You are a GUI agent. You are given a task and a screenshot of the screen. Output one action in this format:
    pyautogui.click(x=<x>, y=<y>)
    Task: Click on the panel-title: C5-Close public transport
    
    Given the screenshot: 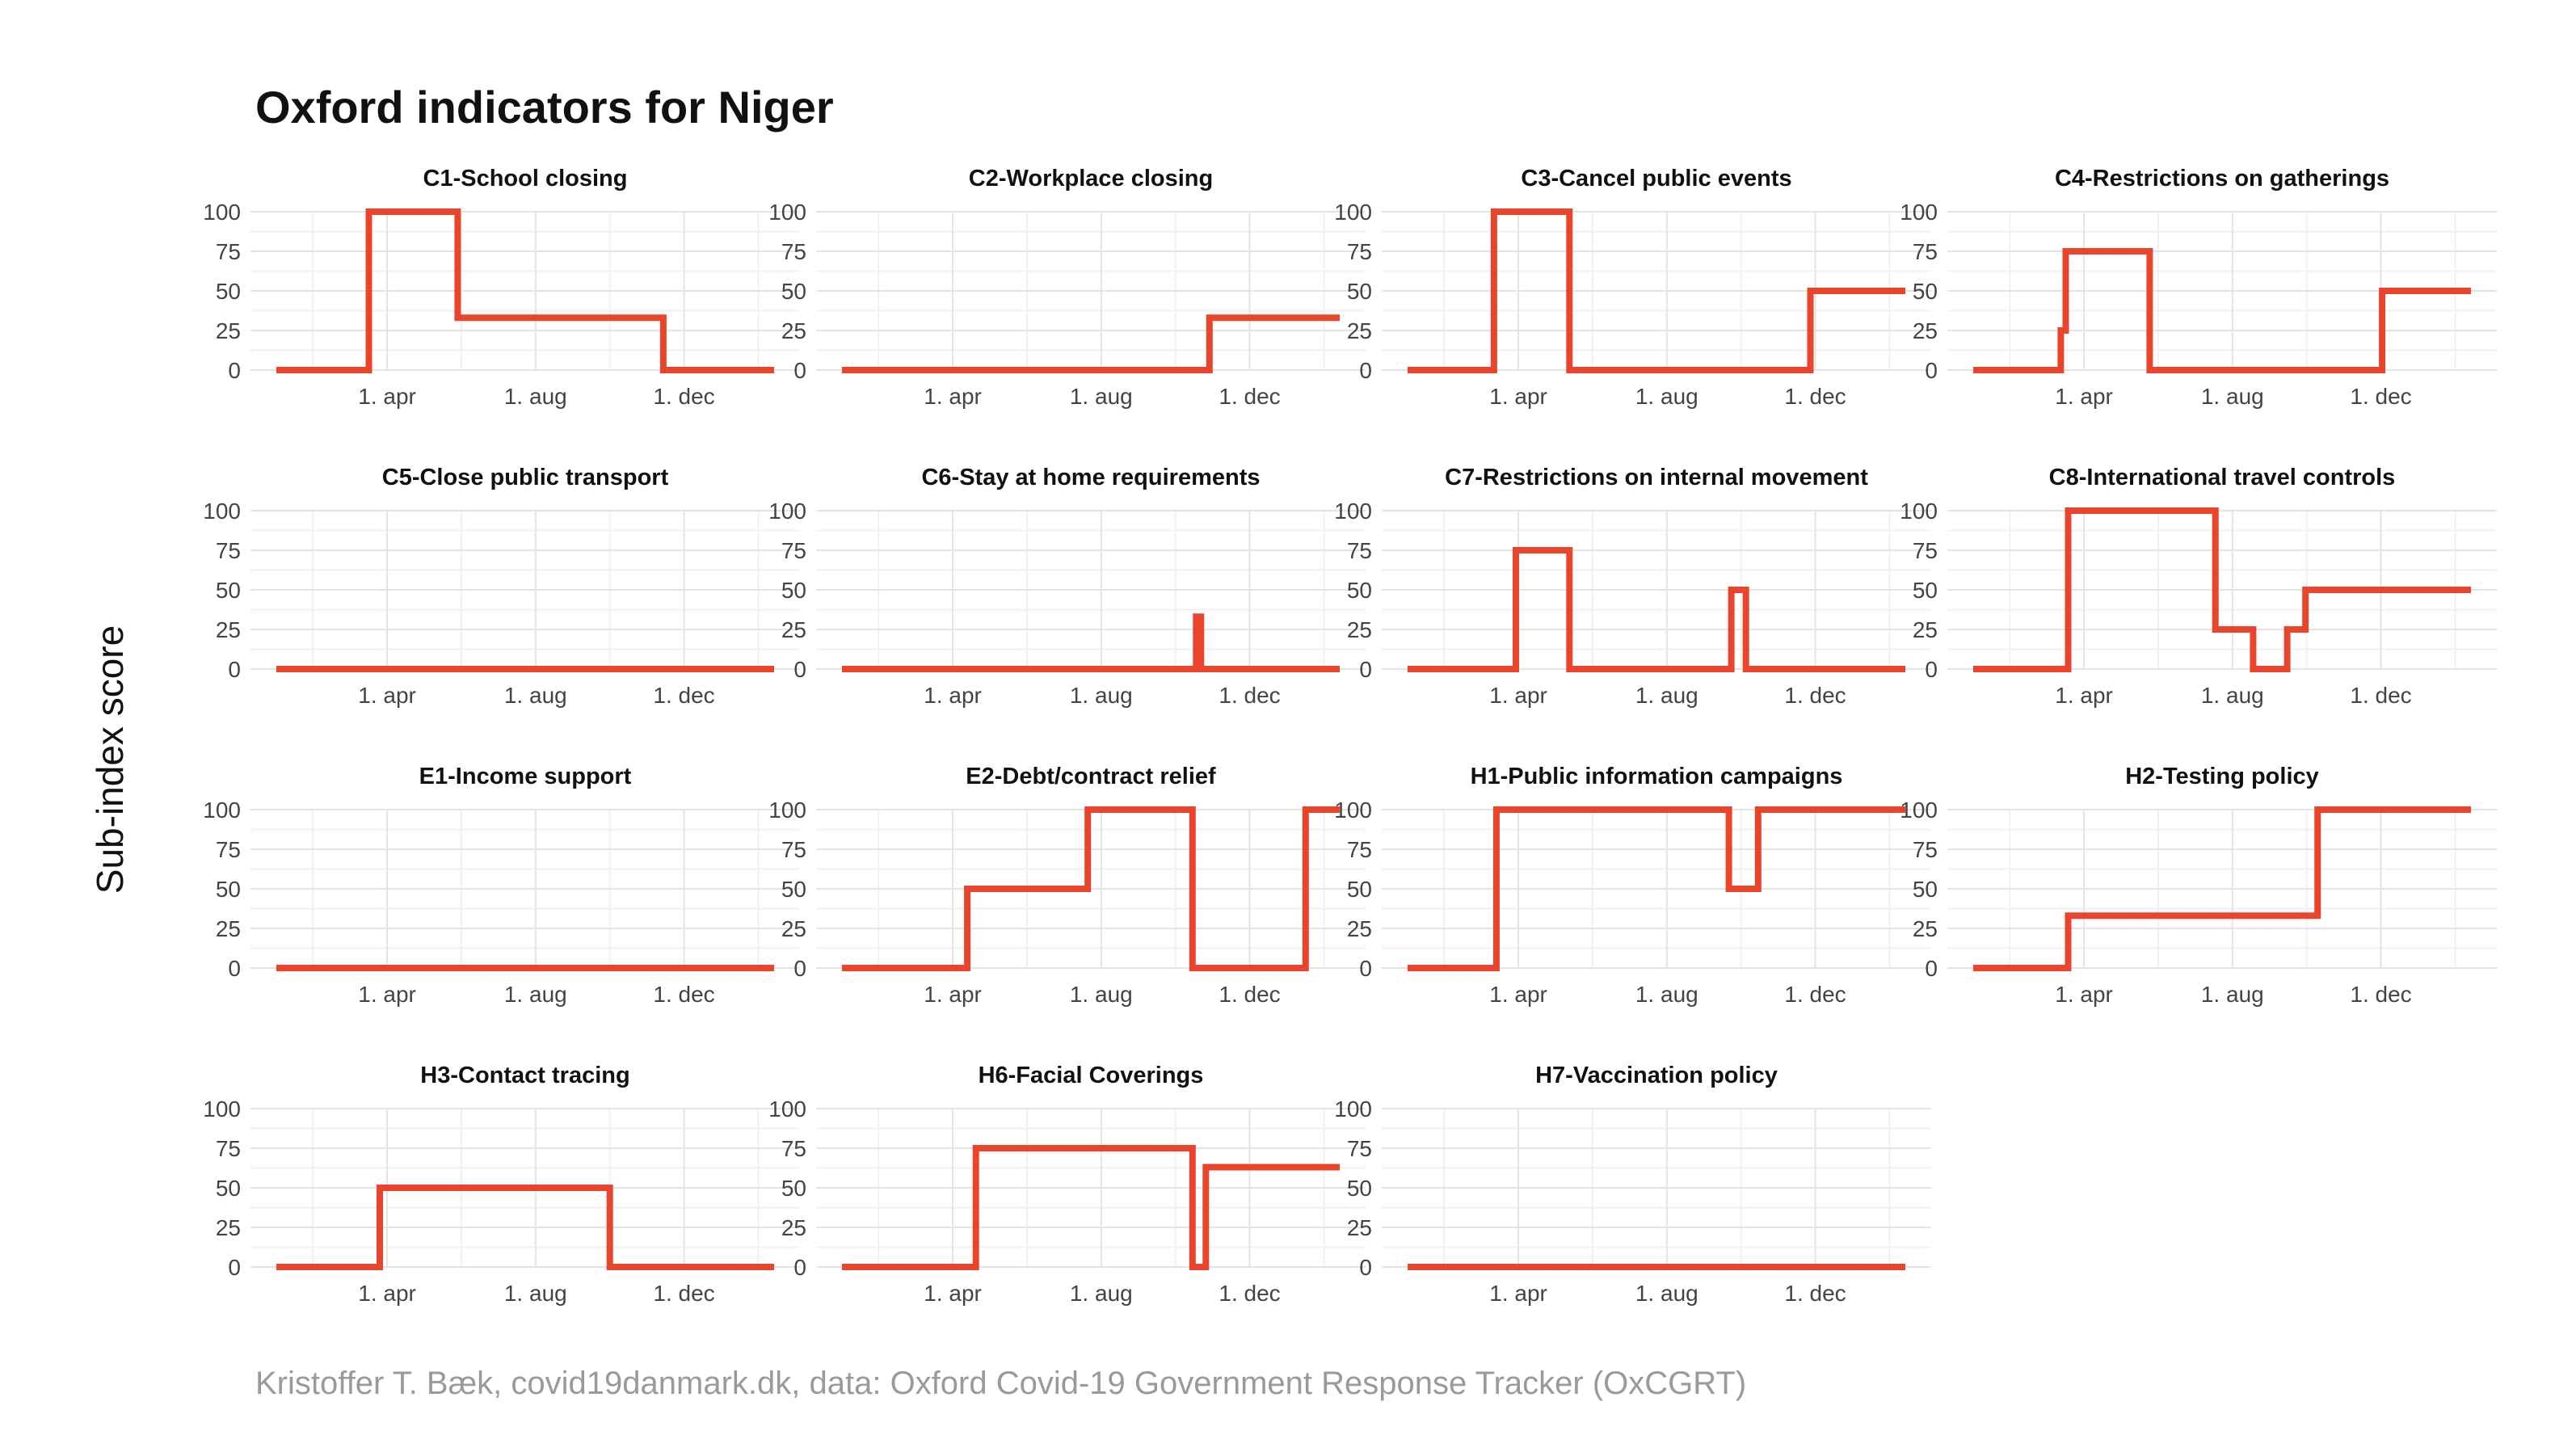 What is the action you would take?
    pyautogui.click(x=525, y=477)
    